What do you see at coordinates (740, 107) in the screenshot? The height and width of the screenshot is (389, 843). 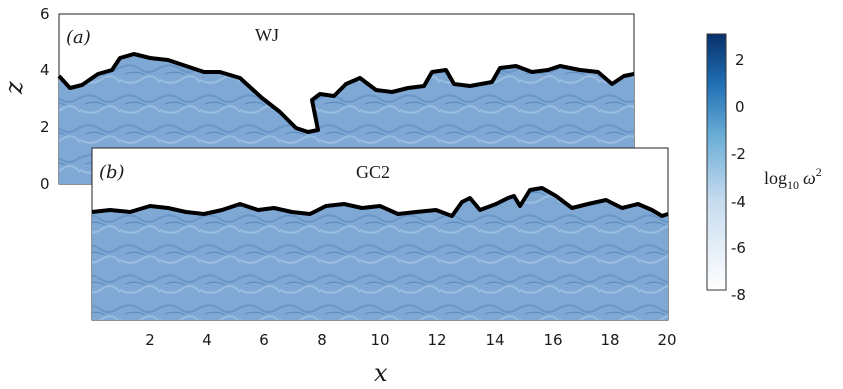 I see `colorbar-tick-0: 0` at bounding box center [740, 107].